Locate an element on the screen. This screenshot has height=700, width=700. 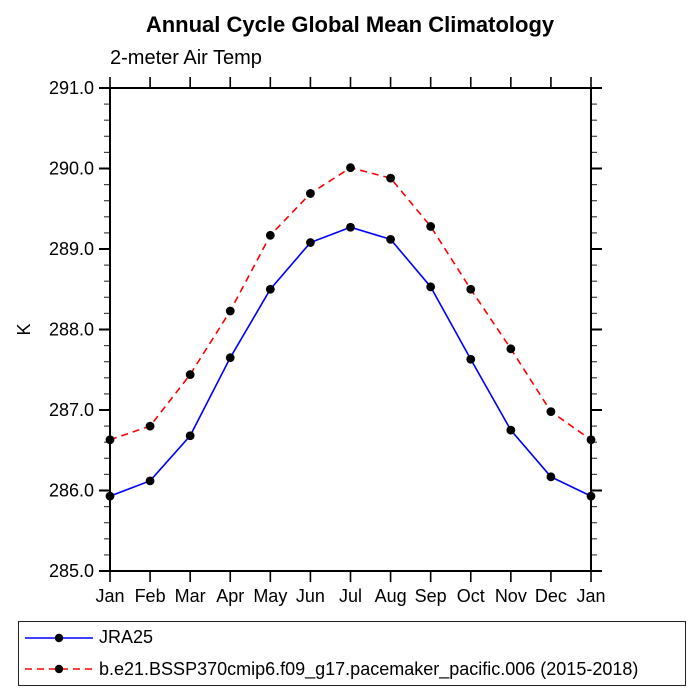
y-axis-tick-label: 285.0 is located at coordinates (71, 571).